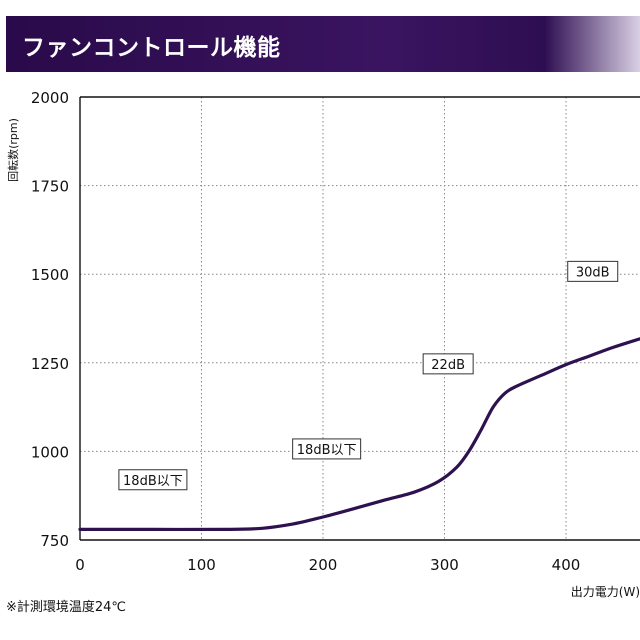 The image size is (640, 640). Describe the element at coordinates (50, 364) in the screenshot. I see `y-tick-label: 1250` at that location.